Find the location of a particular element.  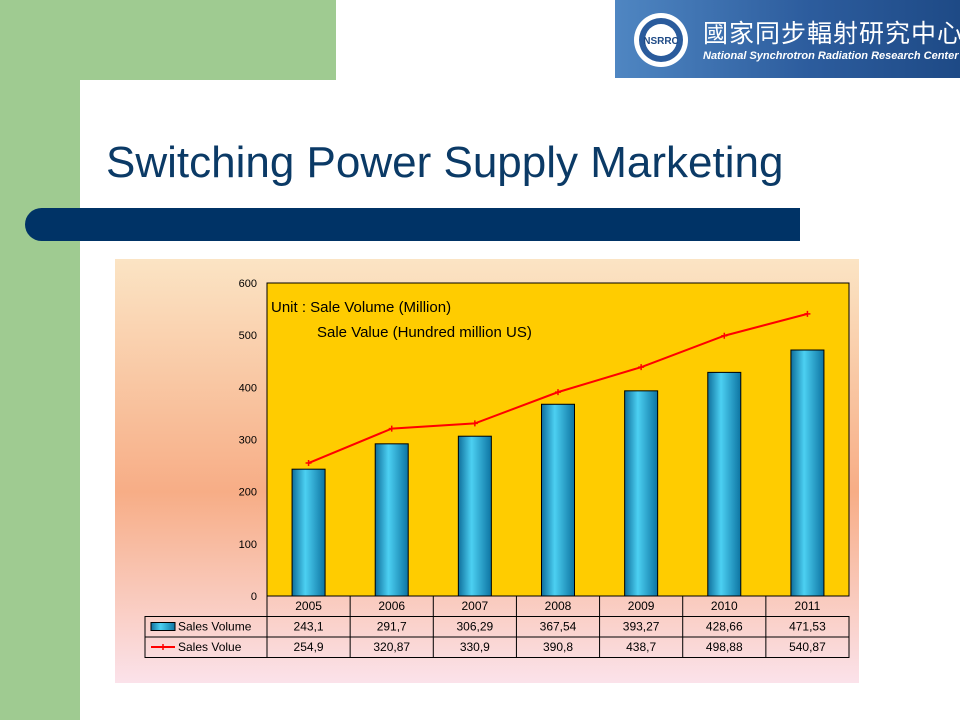

unit-annotation-line2: Sale Value (Hundred million US) is located at coordinates (424, 332).